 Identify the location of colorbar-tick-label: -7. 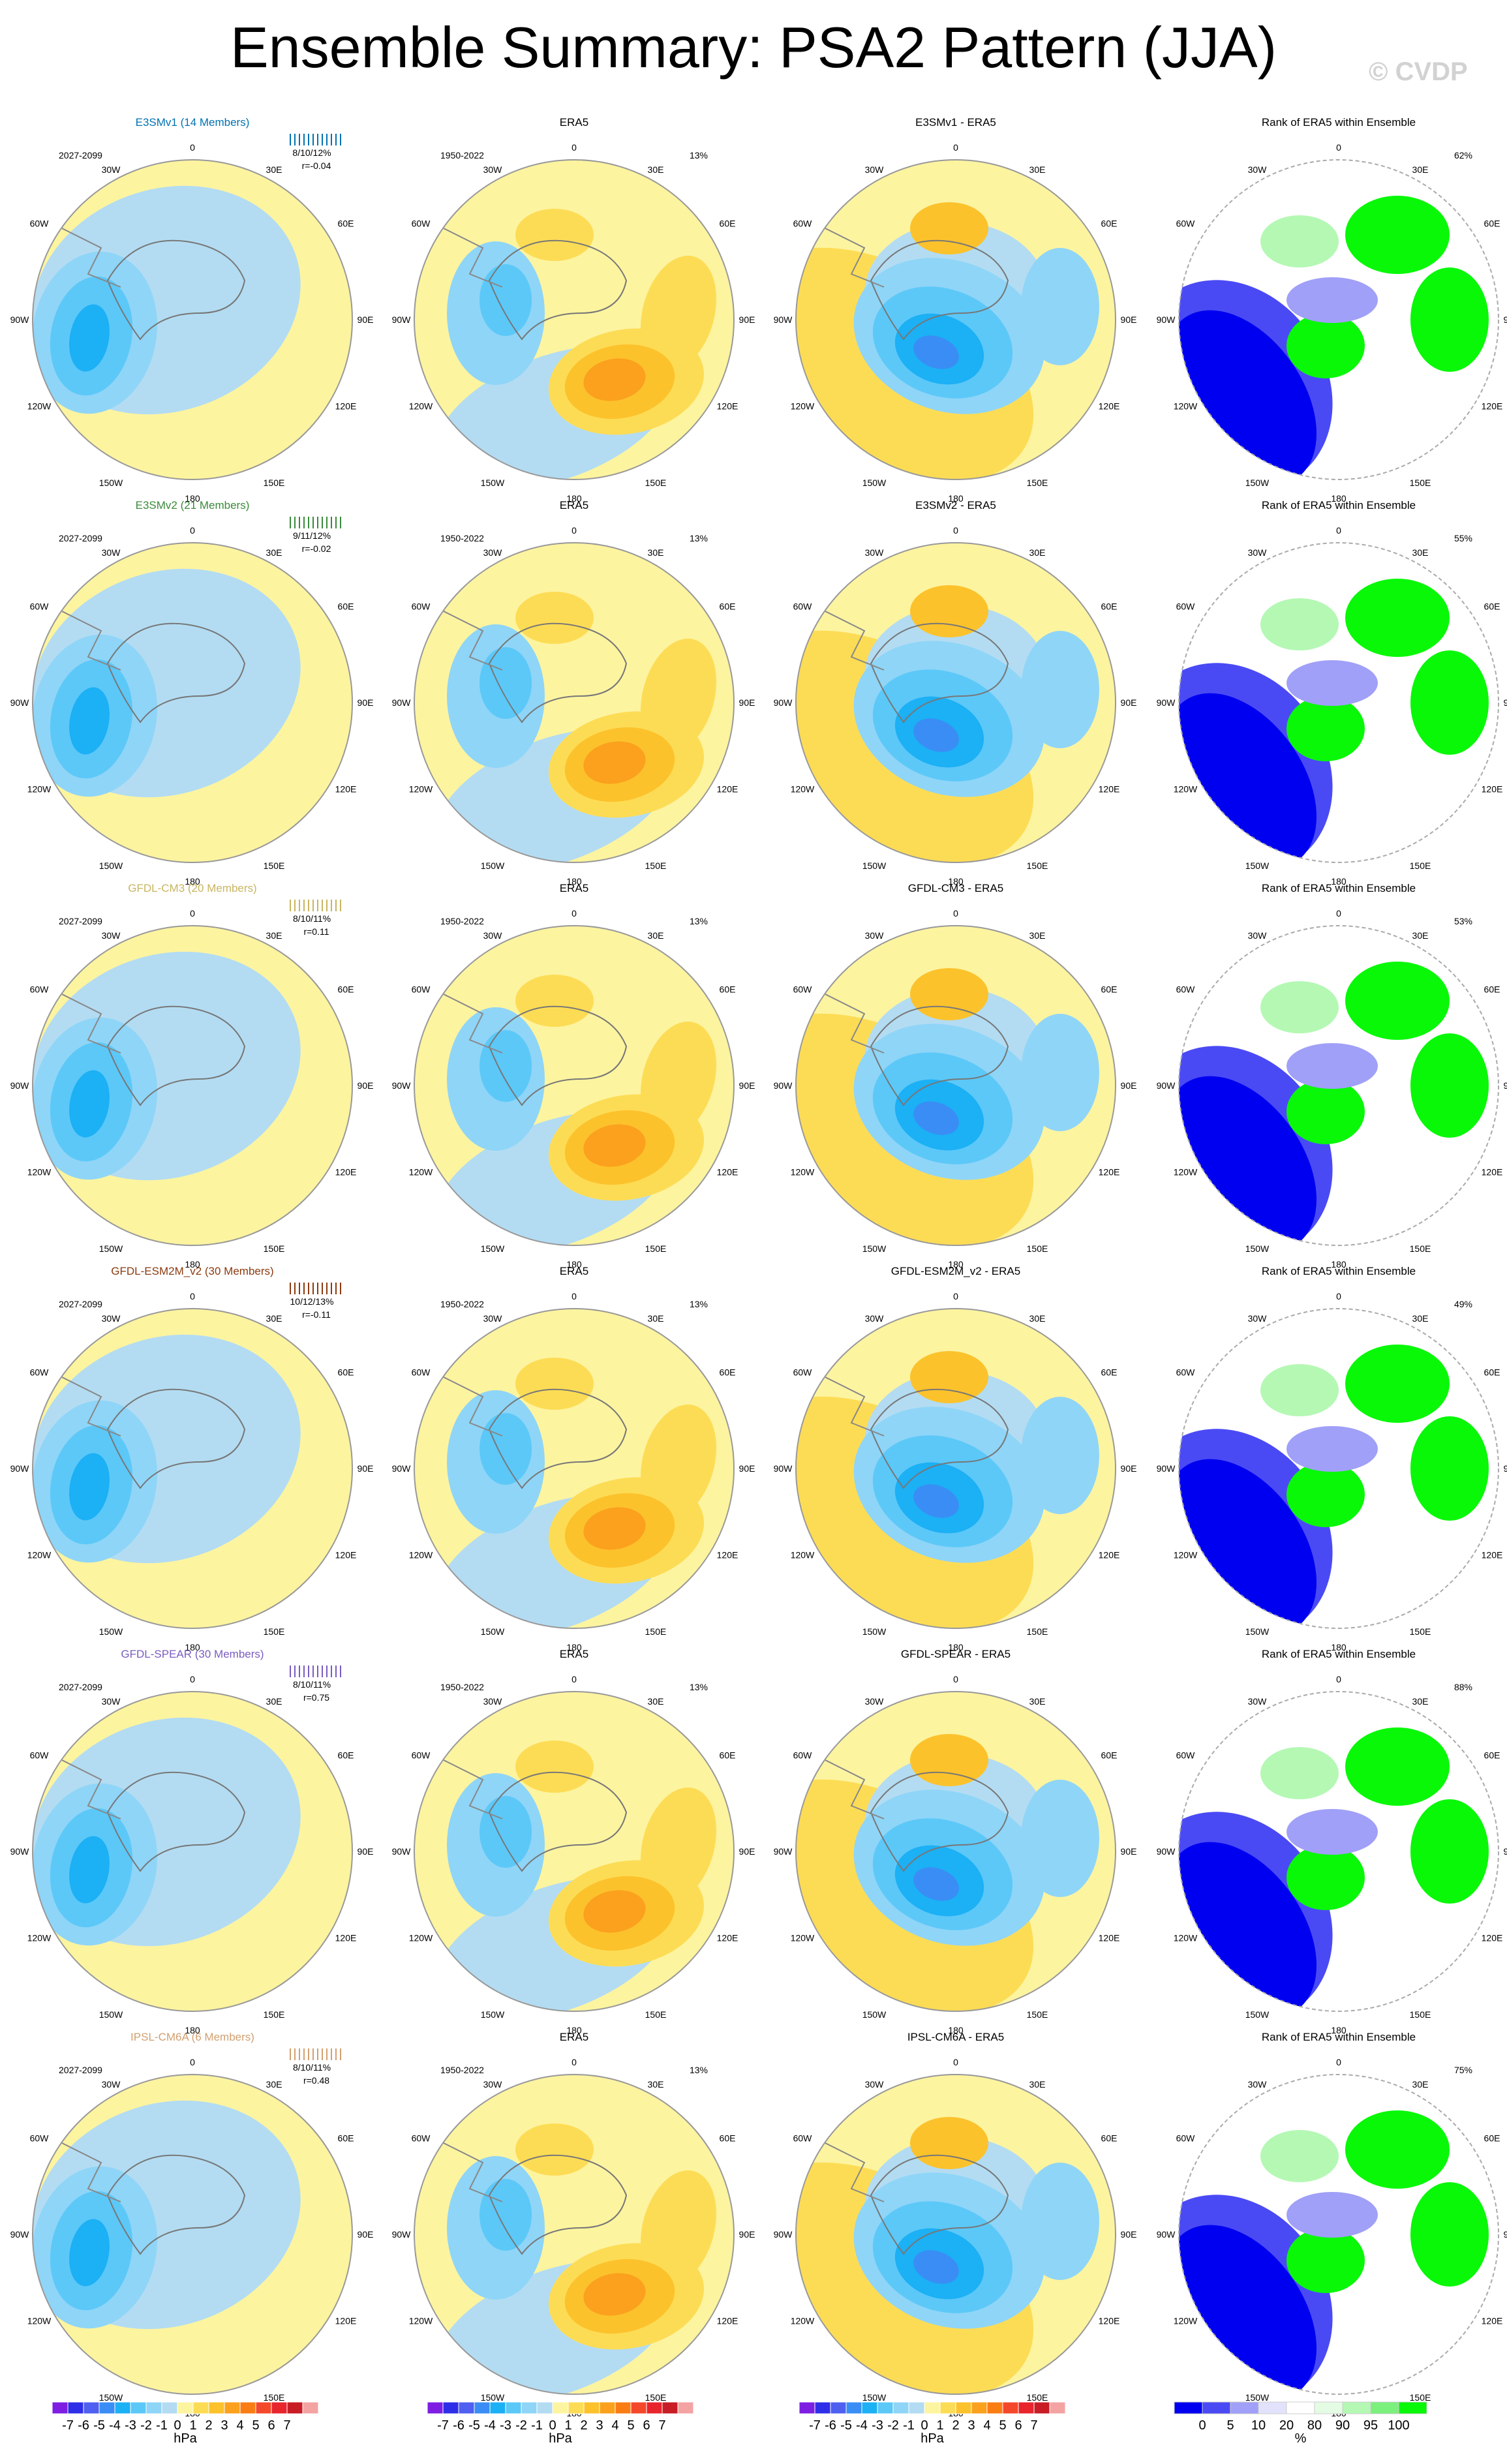
(815, 2425).